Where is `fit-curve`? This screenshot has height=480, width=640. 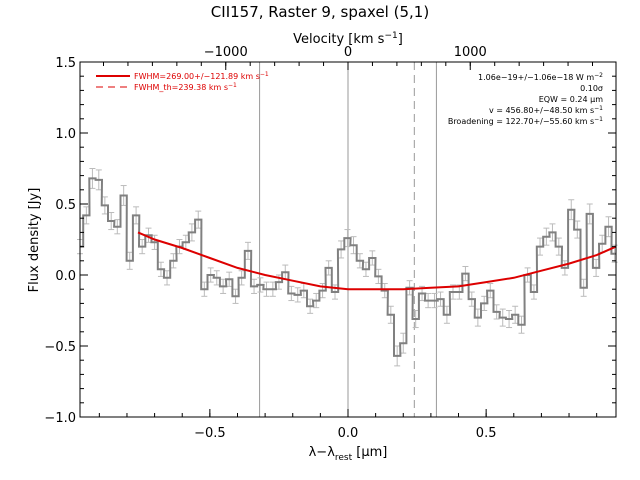 fit-curve is located at coordinates (377, 261).